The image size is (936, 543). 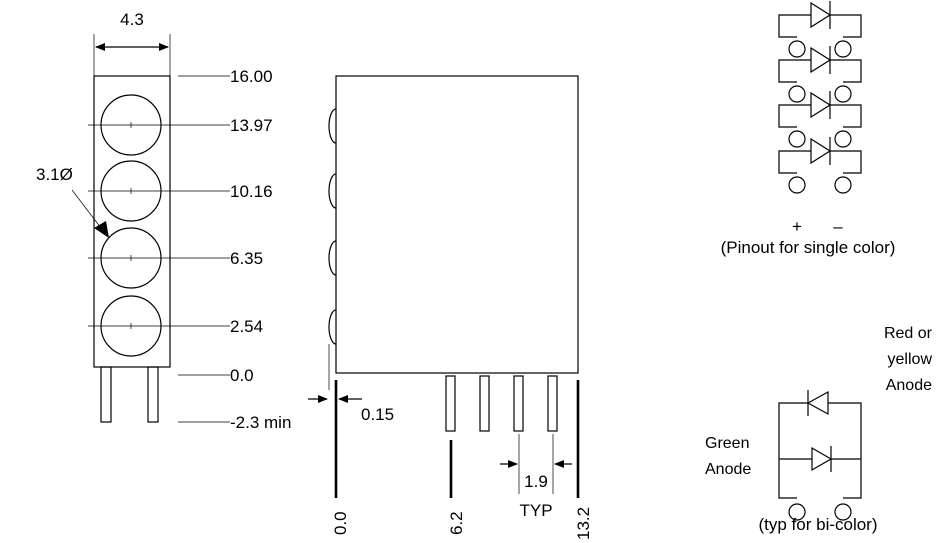 I want to click on height-13-97: 13.97, so click(x=251, y=125).